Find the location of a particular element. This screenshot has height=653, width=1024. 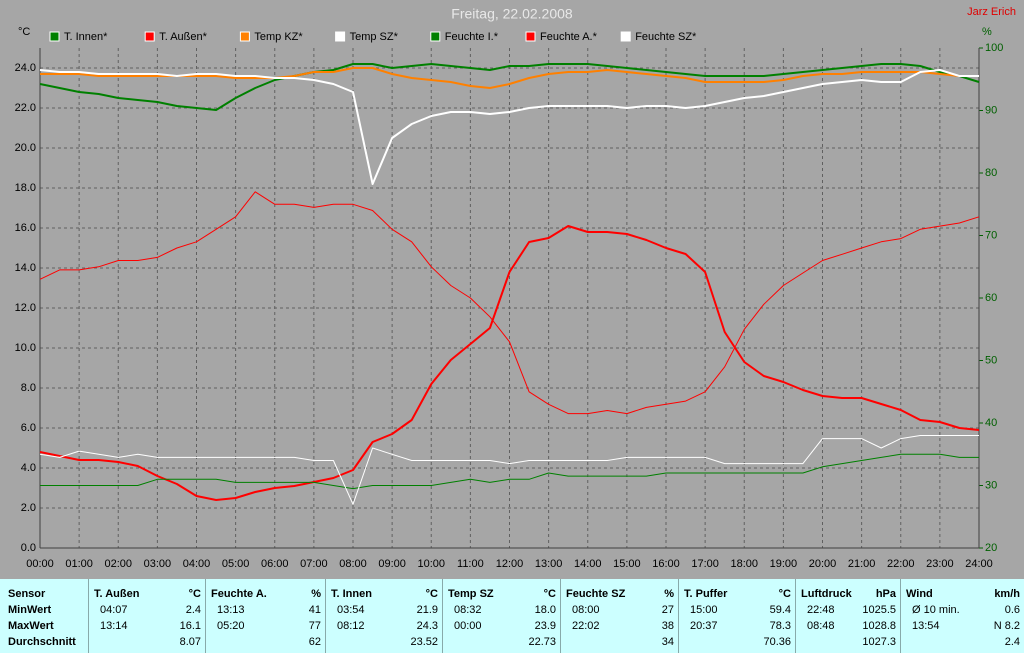

column-name: Feuchte SZ is located at coordinates (596, 594).